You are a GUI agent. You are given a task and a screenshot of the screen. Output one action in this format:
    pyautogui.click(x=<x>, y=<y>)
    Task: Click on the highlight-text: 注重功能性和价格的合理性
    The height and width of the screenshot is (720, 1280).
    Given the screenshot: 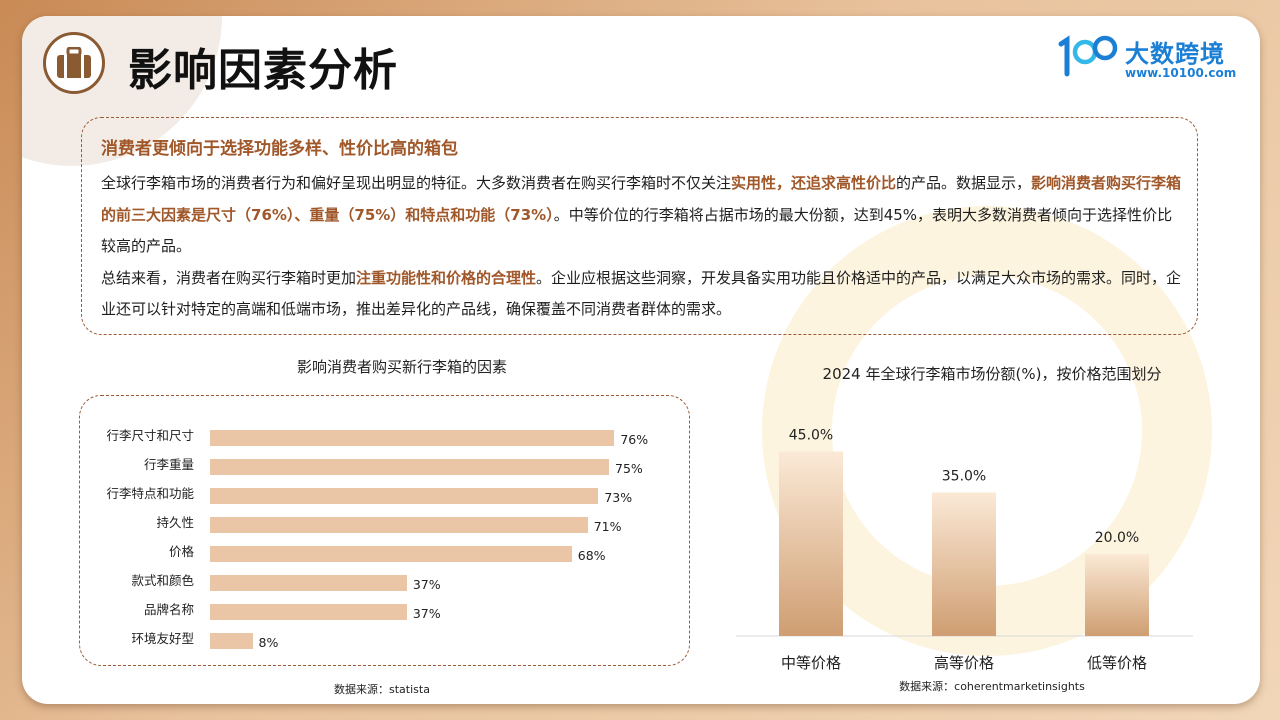 What is the action you would take?
    pyautogui.click(x=446, y=277)
    